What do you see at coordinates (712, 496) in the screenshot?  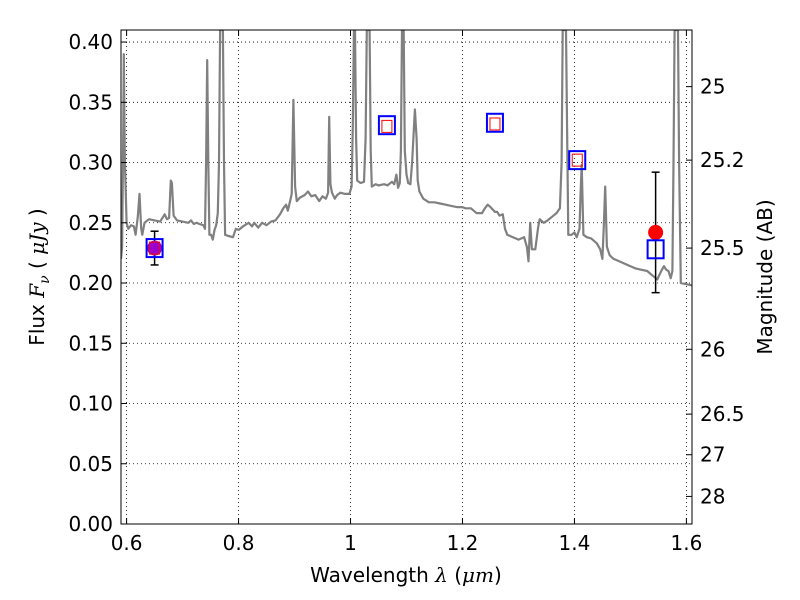 I see `y2-tick-label: 28` at bounding box center [712, 496].